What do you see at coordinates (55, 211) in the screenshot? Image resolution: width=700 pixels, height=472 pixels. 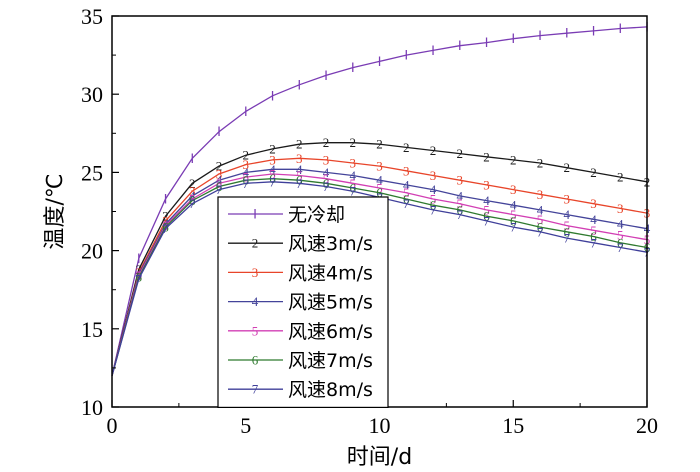 I see `y-axis-title: 温度/℃` at bounding box center [55, 211].